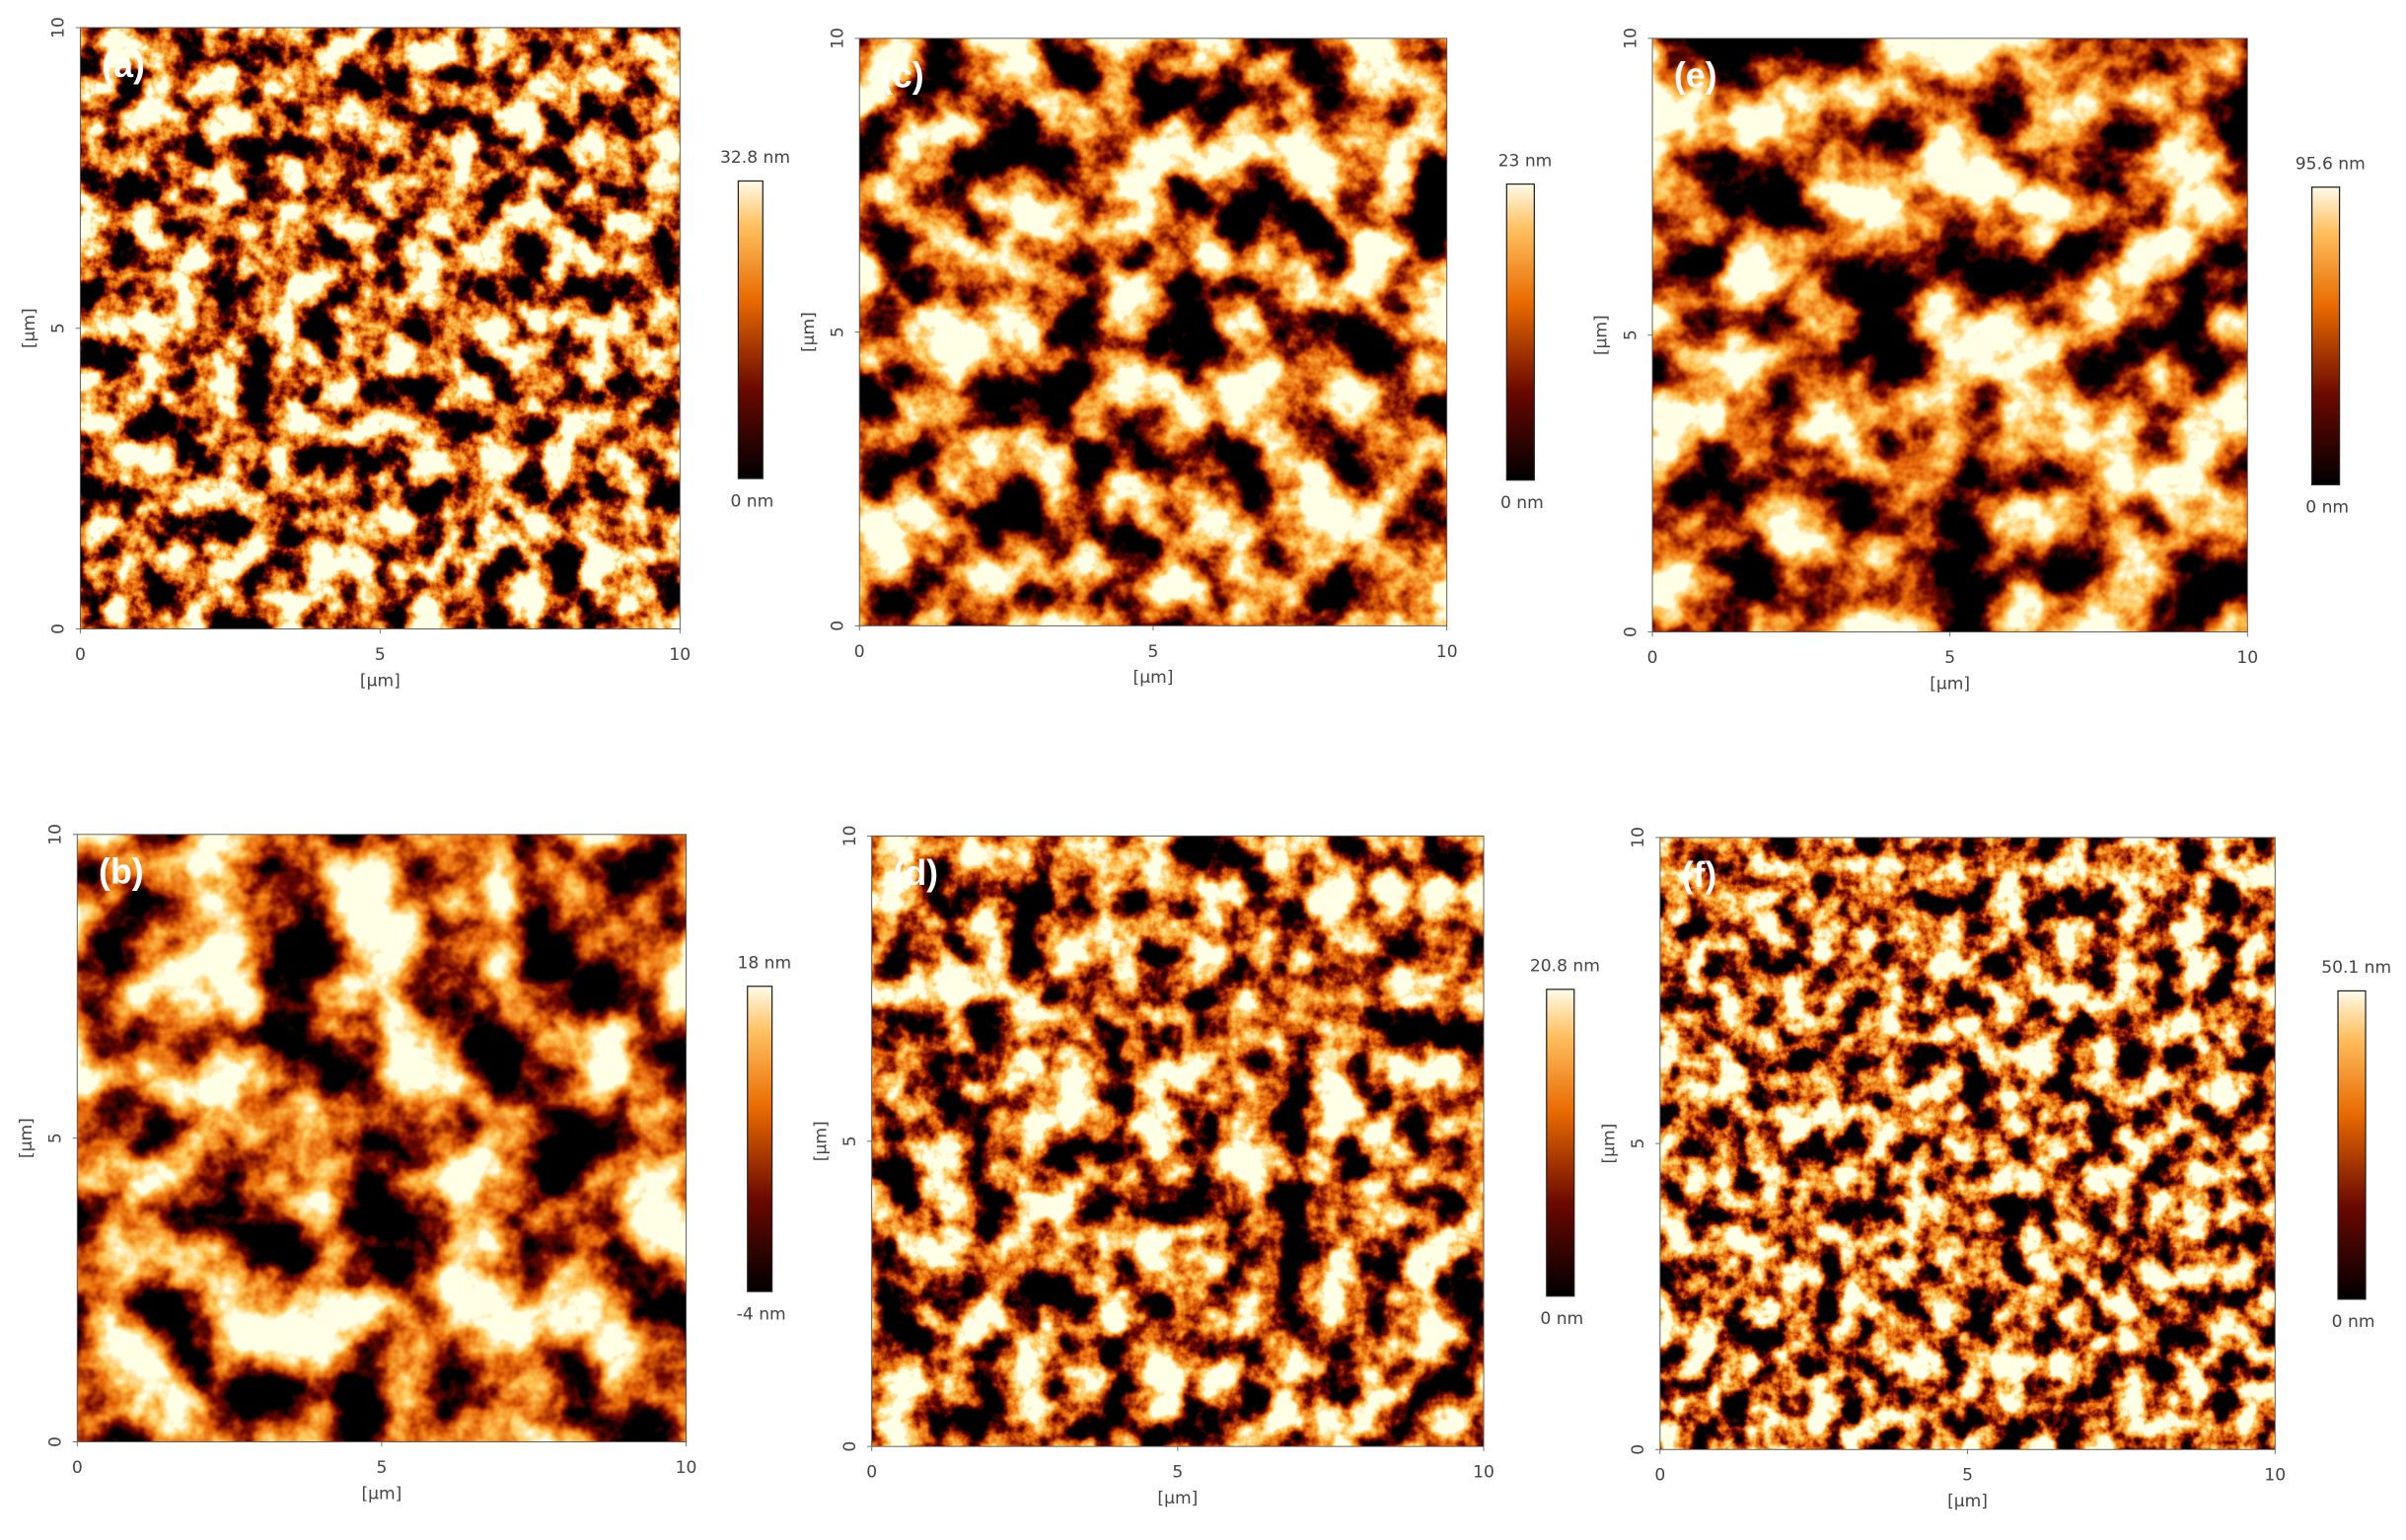 This screenshot has width=2406, height=1540. Describe the element at coordinates (1565, 967) in the screenshot. I see `colorbar-max: 20.8 nm` at that location.